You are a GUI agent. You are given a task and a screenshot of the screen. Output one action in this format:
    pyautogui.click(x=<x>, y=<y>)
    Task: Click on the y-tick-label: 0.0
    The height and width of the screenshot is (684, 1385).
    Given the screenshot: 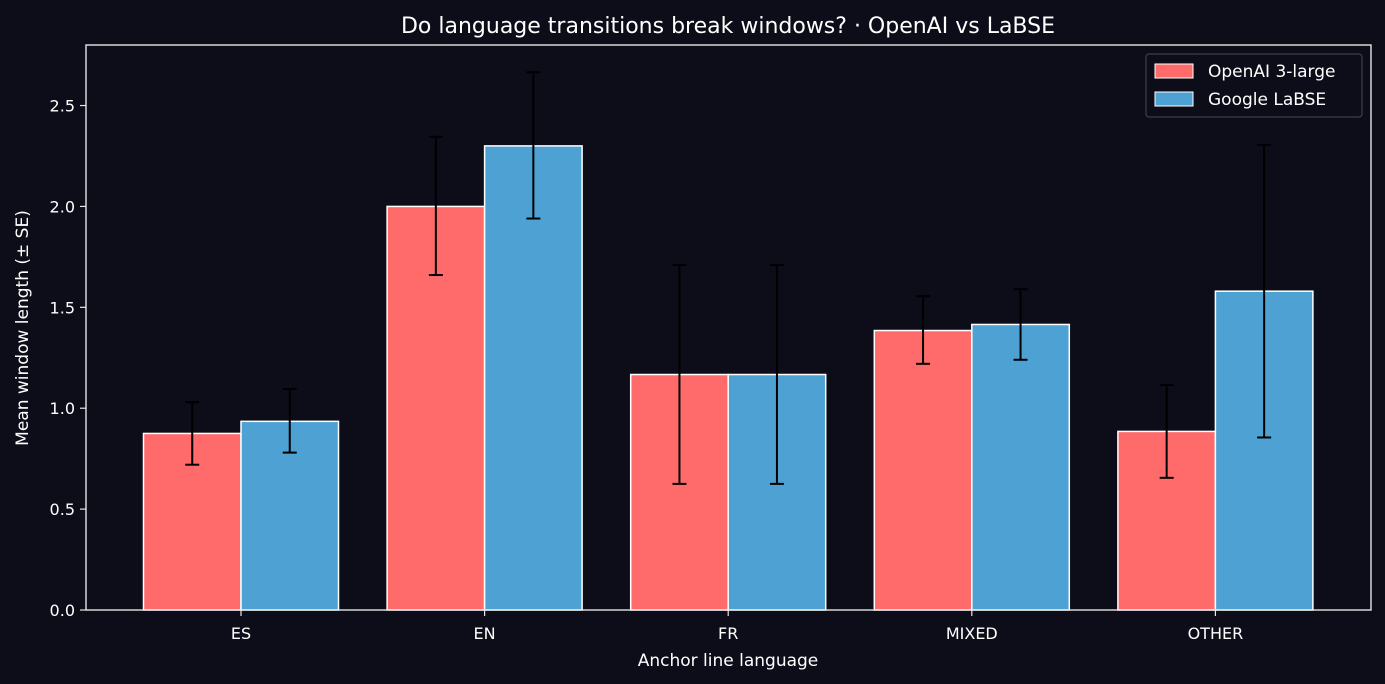 What is the action you would take?
    pyautogui.click(x=62, y=610)
    